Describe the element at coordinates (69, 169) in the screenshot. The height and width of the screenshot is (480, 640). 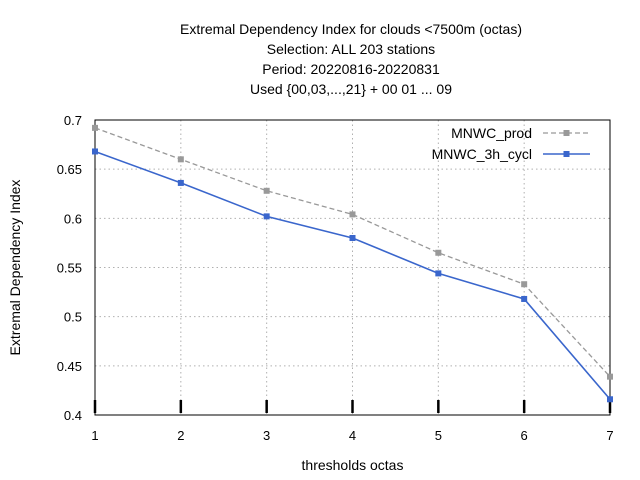
I see `y-tick-label: 0.65` at that location.